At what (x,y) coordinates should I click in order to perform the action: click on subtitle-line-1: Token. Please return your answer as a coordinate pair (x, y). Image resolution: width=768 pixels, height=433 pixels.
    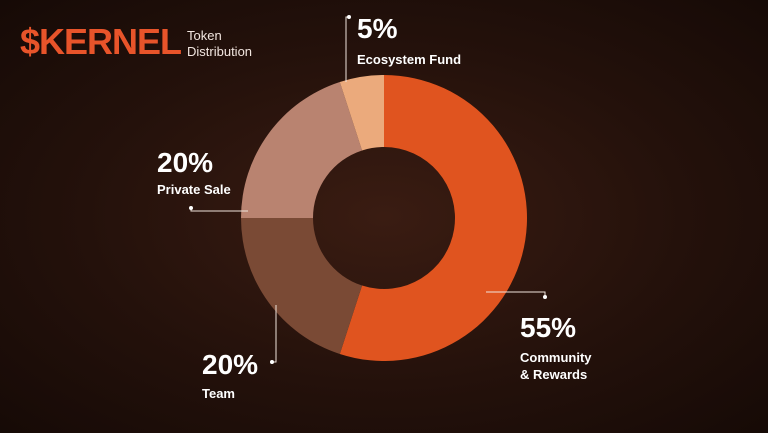
    Looking at the image, I should click on (204, 35).